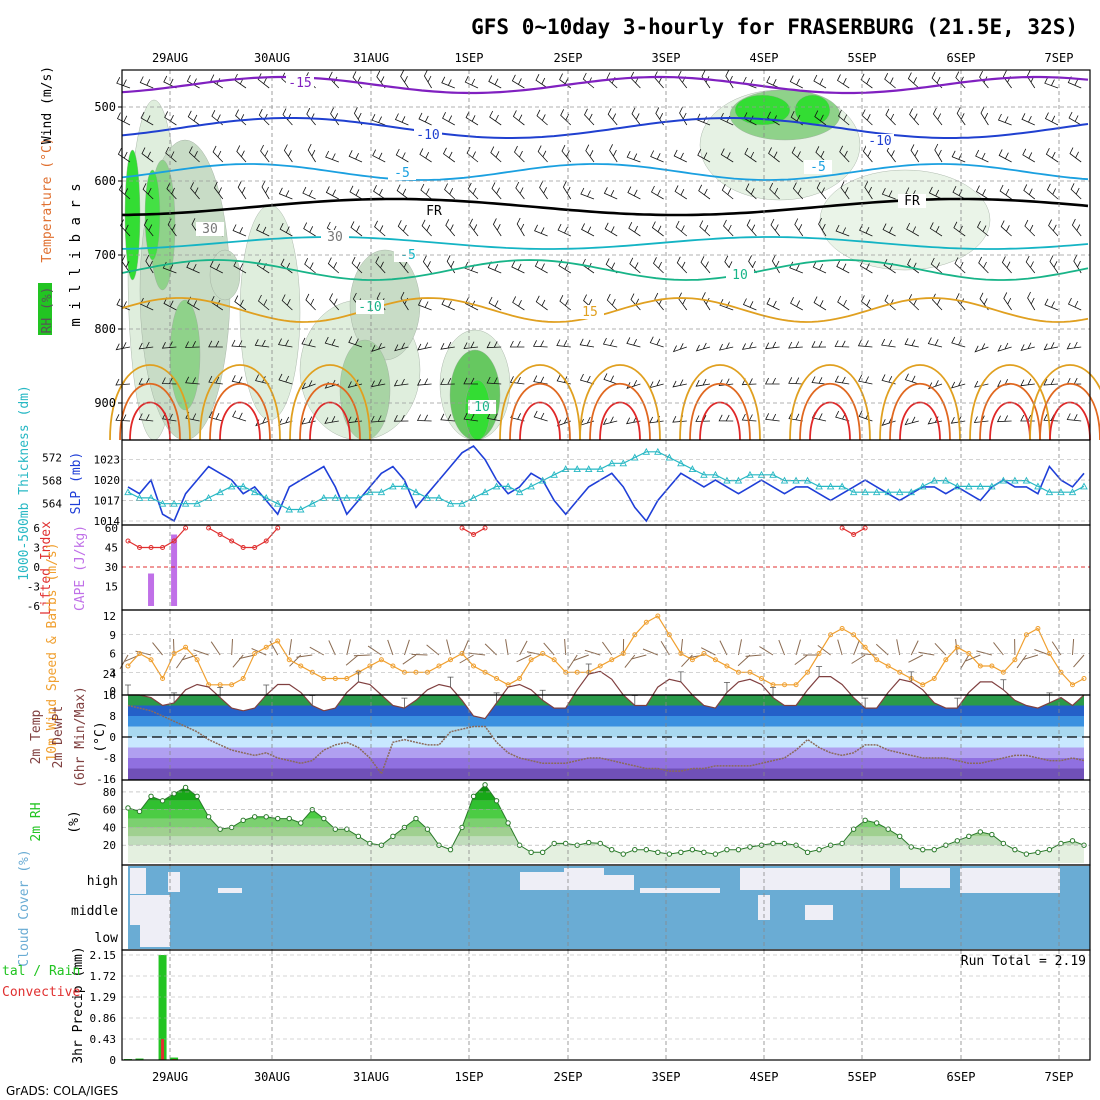 The image size is (1100, 1100). I want to click on cloud-level-middle: middle, so click(94, 911).